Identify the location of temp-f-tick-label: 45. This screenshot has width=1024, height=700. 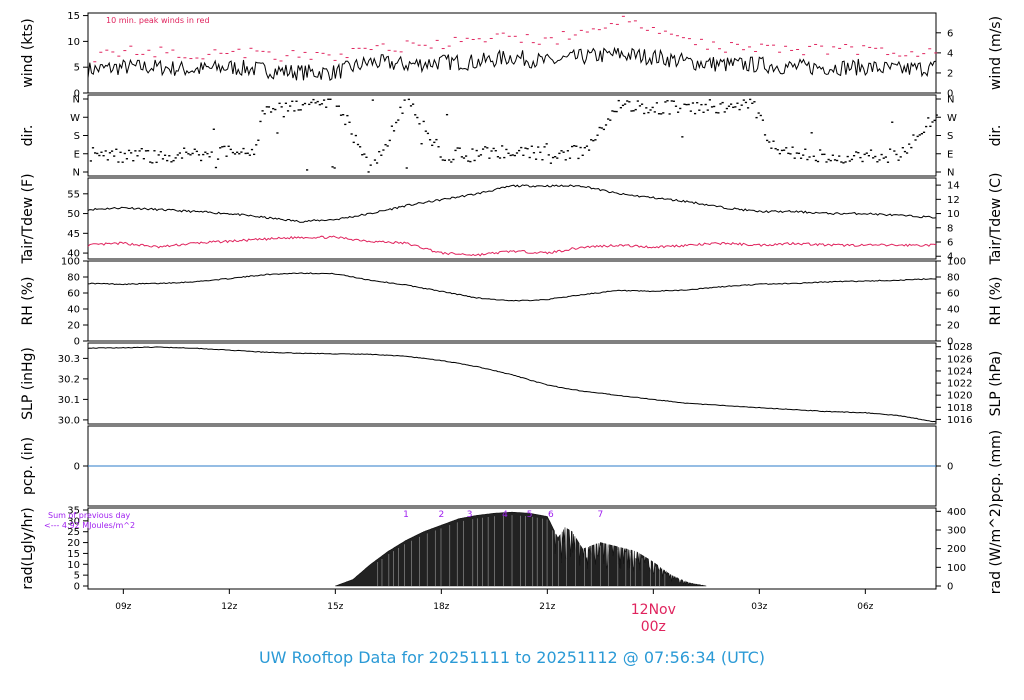
(73, 234).